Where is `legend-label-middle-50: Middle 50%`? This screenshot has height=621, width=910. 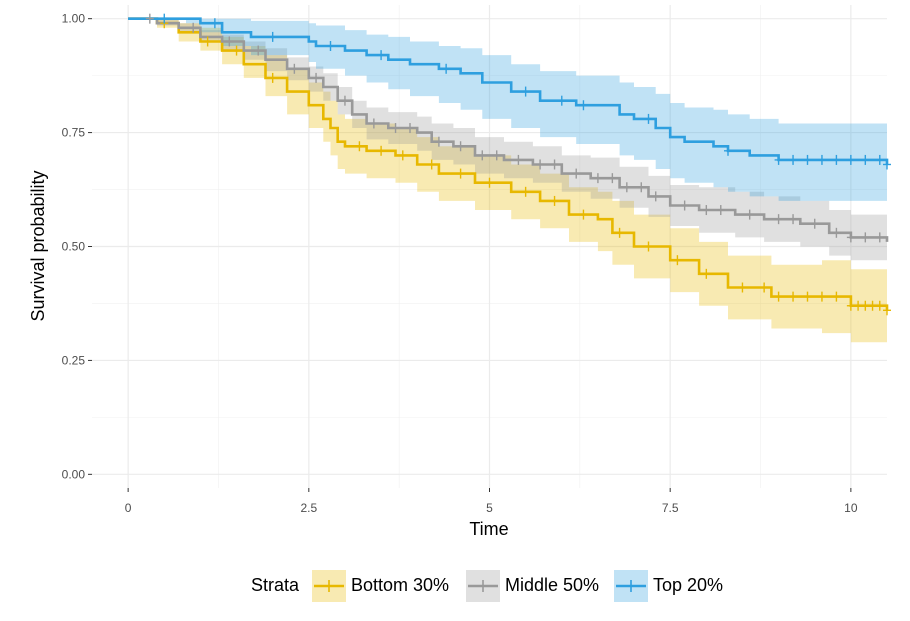 legend-label-middle-50: Middle 50% is located at coordinates (552, 585).